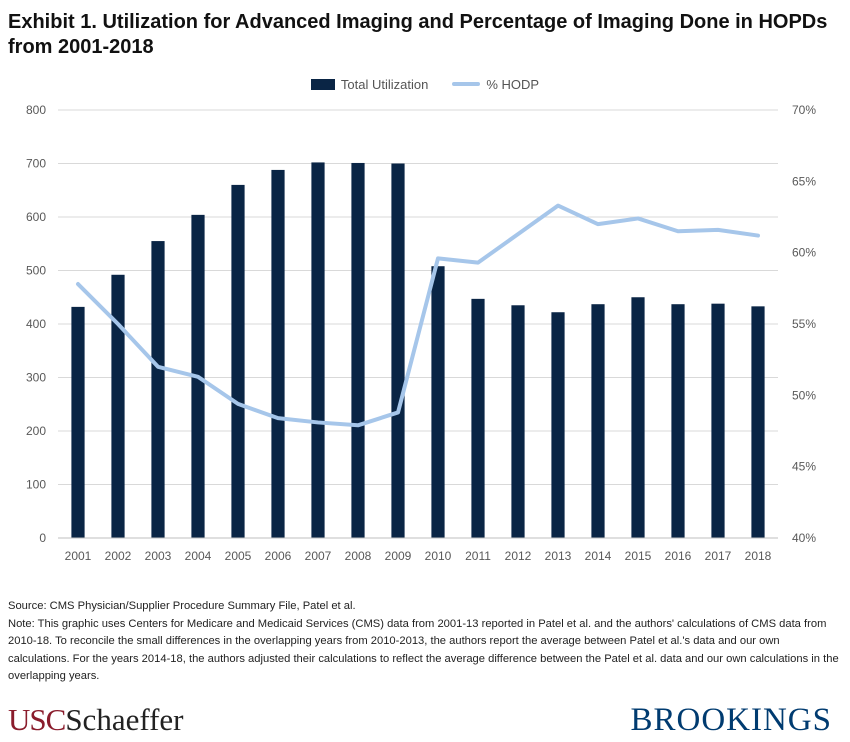 Image resolution: width=850 pixels, height=742 pixels. I want to click on logo-schaeffer-text: Schaeffer, so click(124, 719).